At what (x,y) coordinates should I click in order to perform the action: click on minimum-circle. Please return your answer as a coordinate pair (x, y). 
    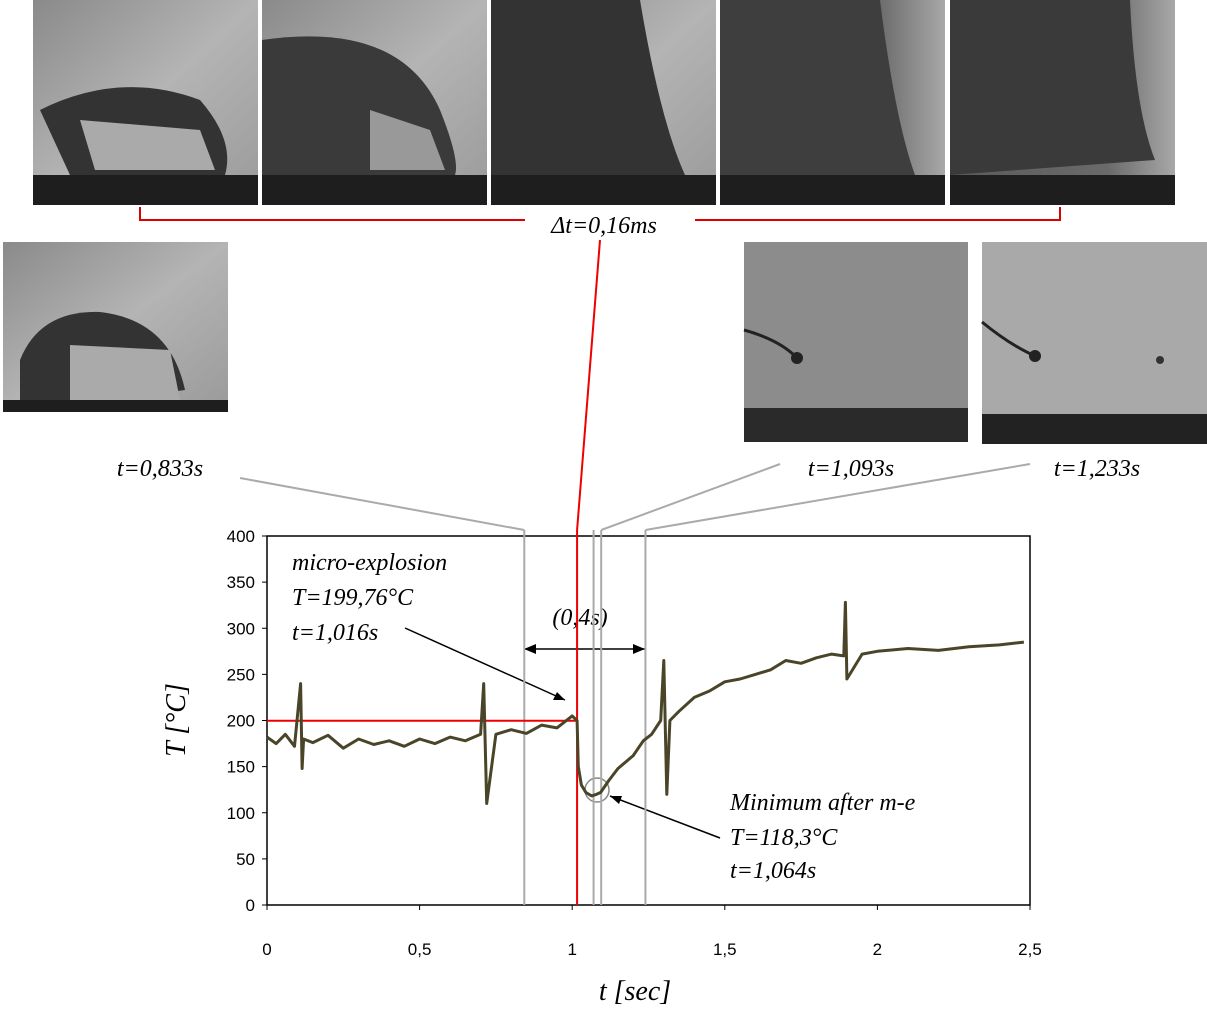
    Looking at the image, I should click on (597, 790).